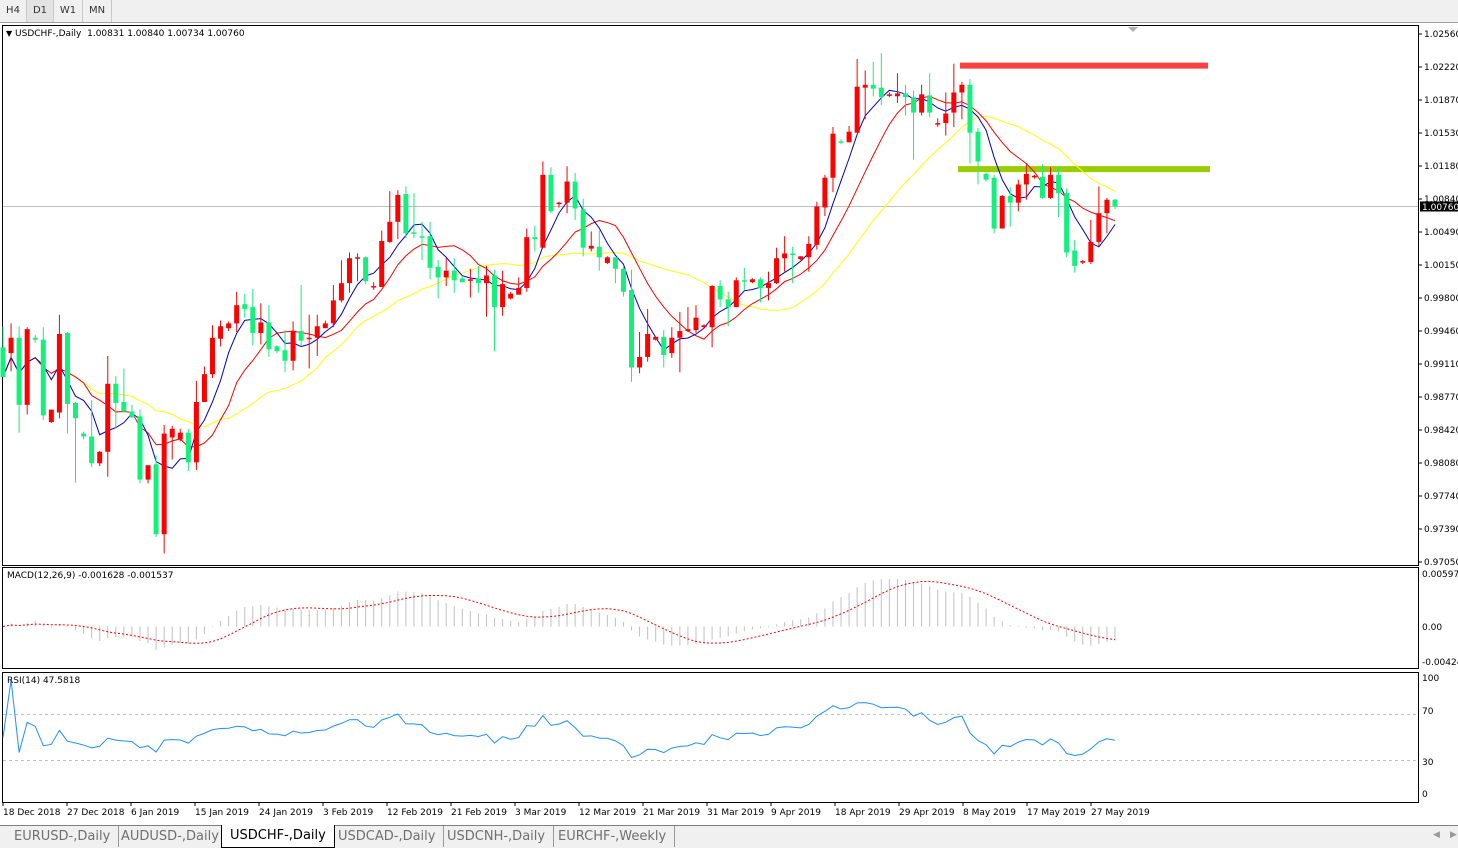 The height and width of the screenshot is (852, 1458). What do you see at coordinates (1436, 835) in the screenshot?
I see `scroll-left-icon: ◀` at bounding box center [1436, 835].